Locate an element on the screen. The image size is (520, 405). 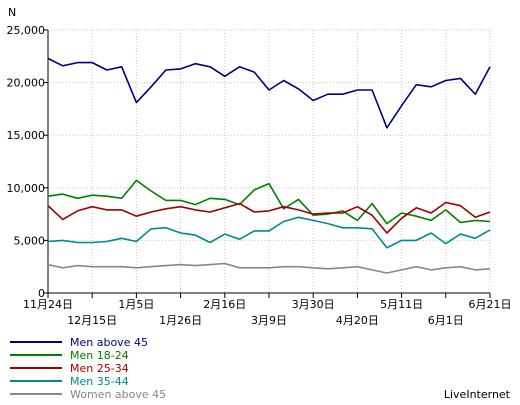
x-tick-label: 3月9日 is located at coordinates (269, 320).